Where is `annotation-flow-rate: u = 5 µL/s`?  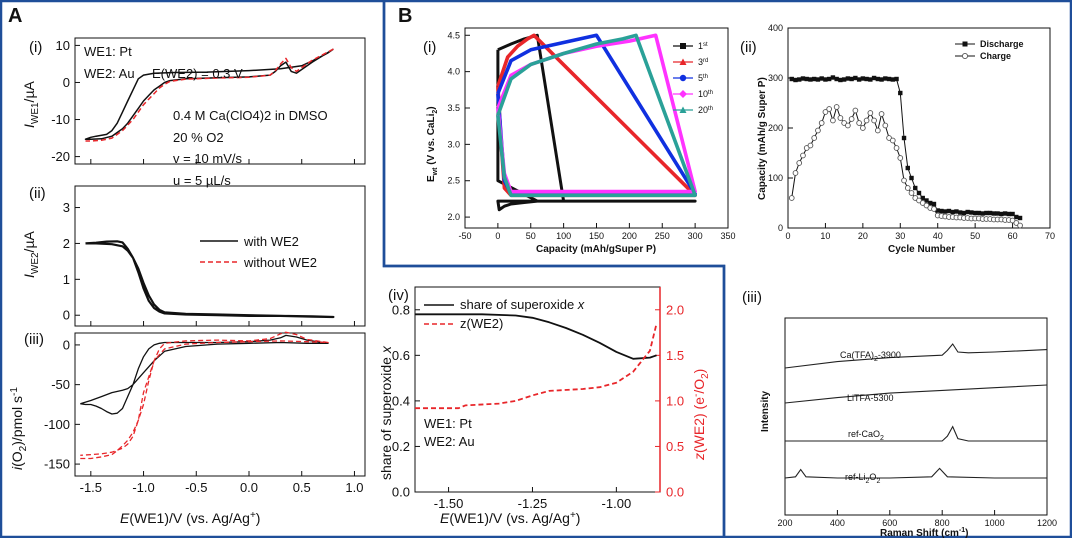
annotation-flow-rate: u = 5 µL/s is located at coordinates (202, 180).